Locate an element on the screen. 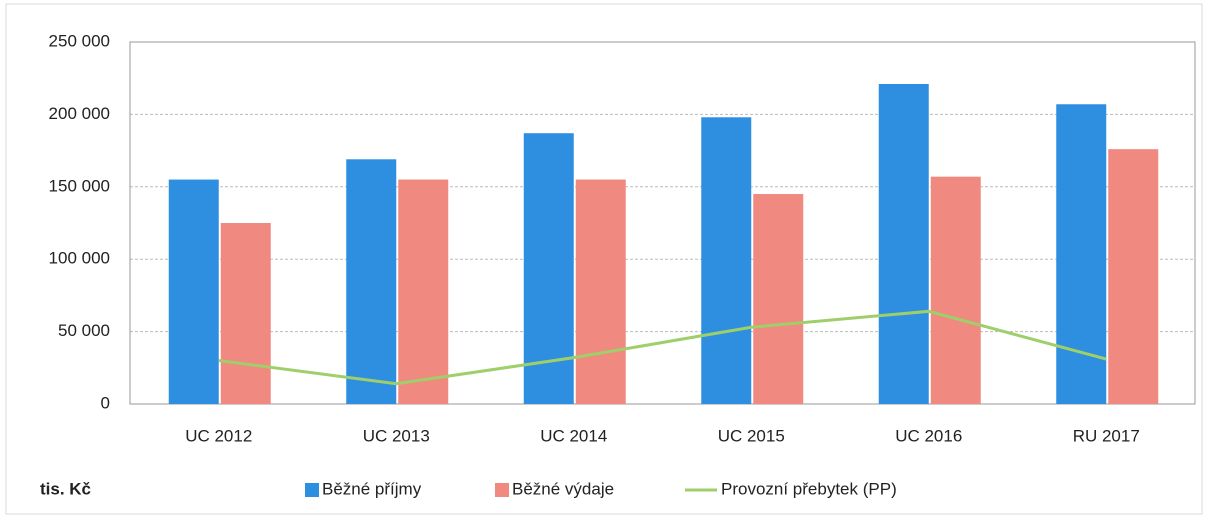 The image size is (1208, 519). legend-label: Běžné výdaje is located at coordinates (563, 488).